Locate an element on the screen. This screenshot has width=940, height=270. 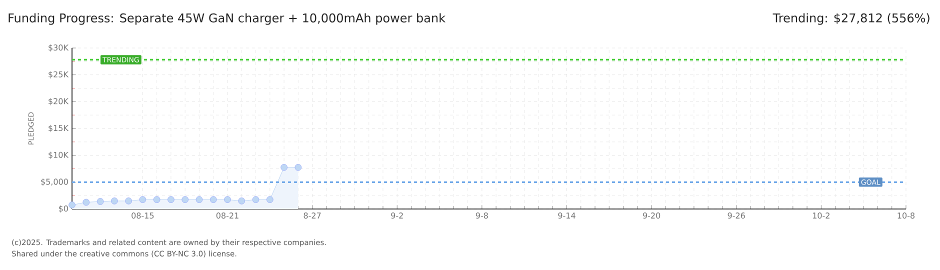
chart-title: Funding Progress: Separate 45W GaN charger + 10,000mAh power bank is located at coordinates (227, 19).